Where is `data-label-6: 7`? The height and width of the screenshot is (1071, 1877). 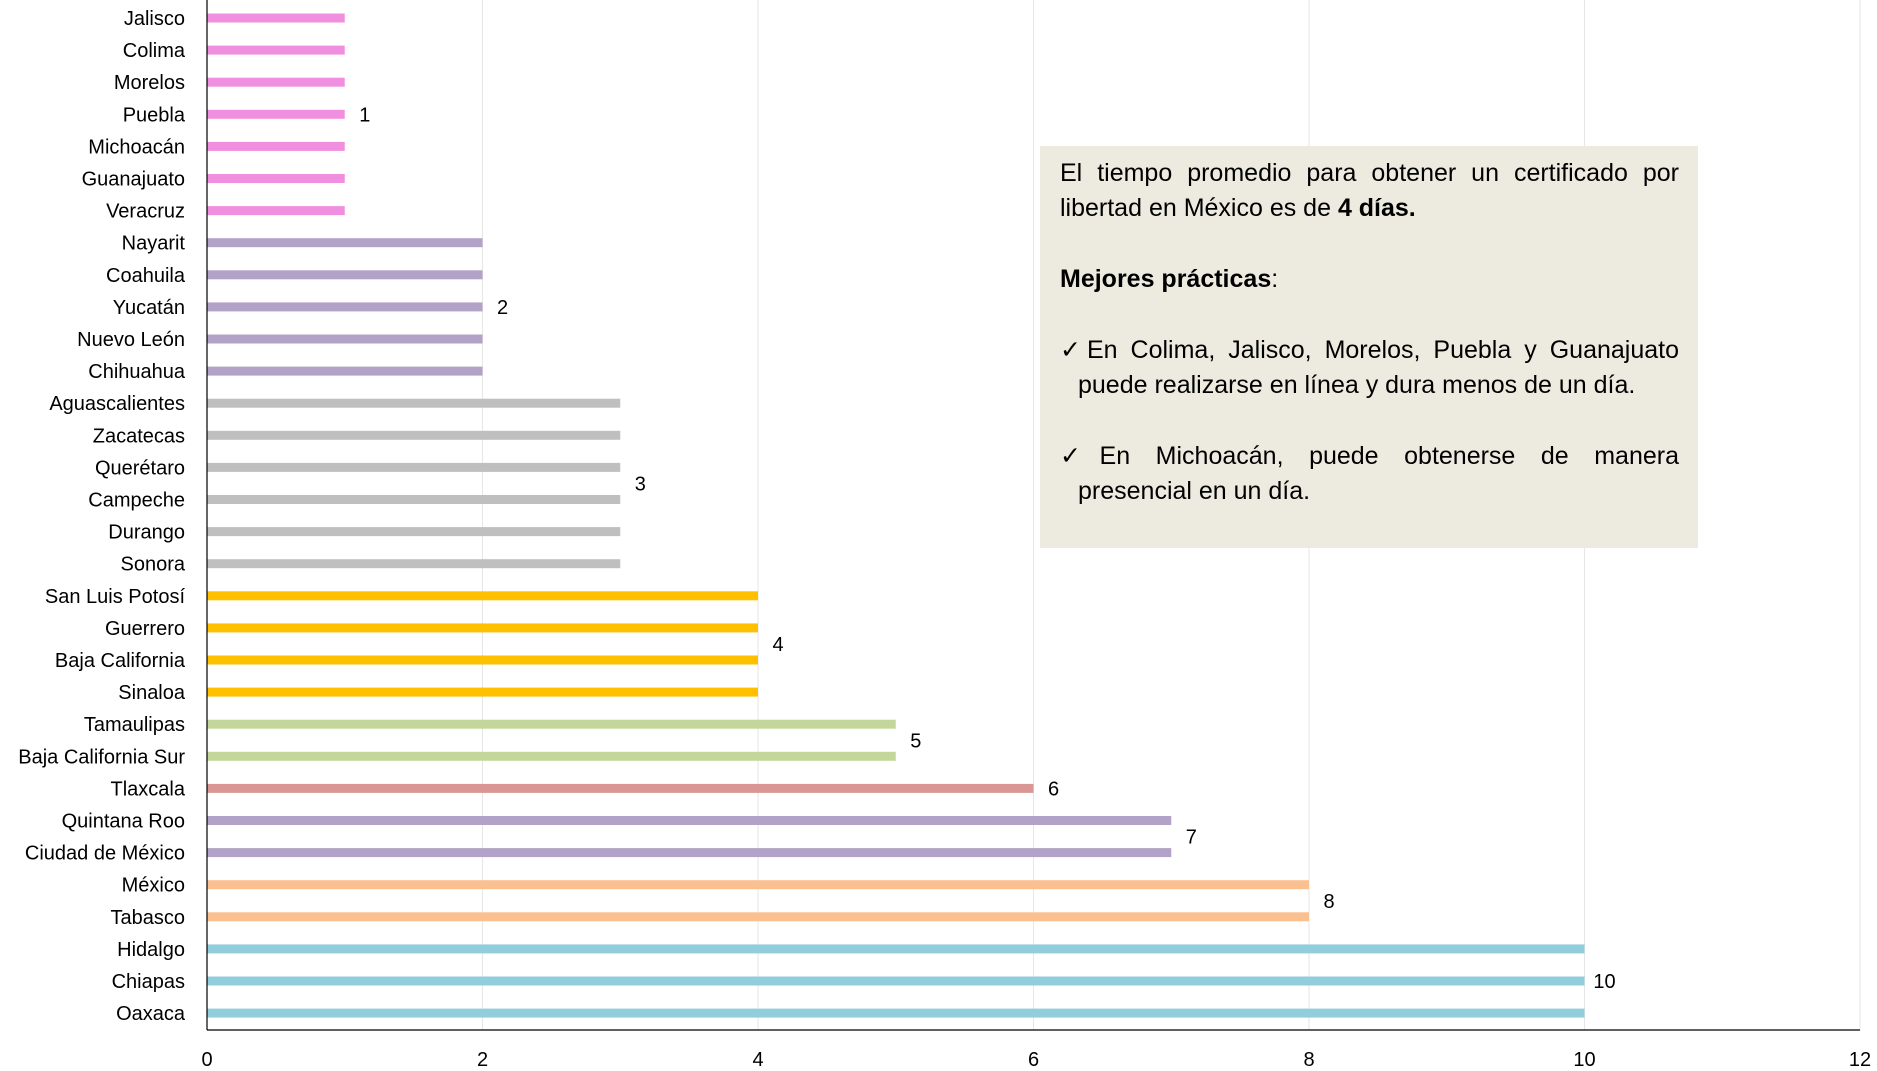
data-label-6: 7 is located at coordinates (1191, 838).